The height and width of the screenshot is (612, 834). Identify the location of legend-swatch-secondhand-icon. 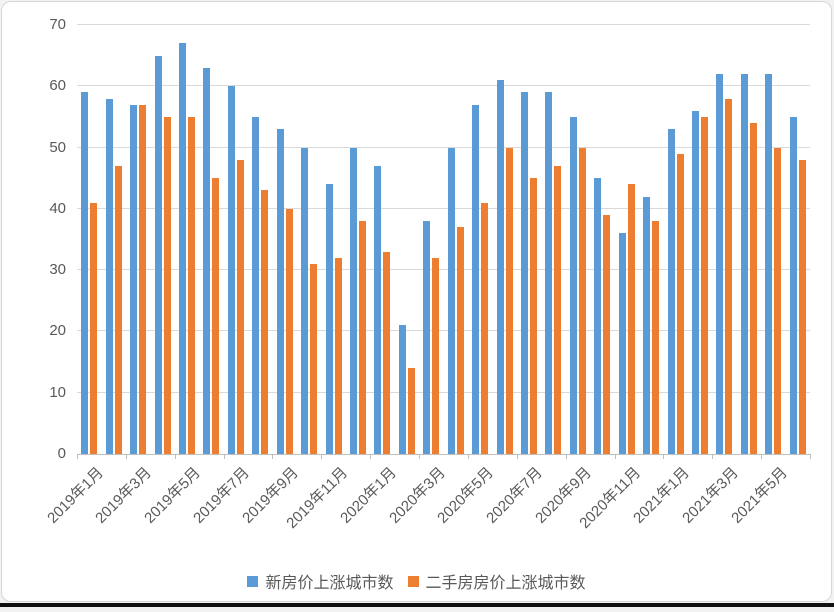
(413, 581).